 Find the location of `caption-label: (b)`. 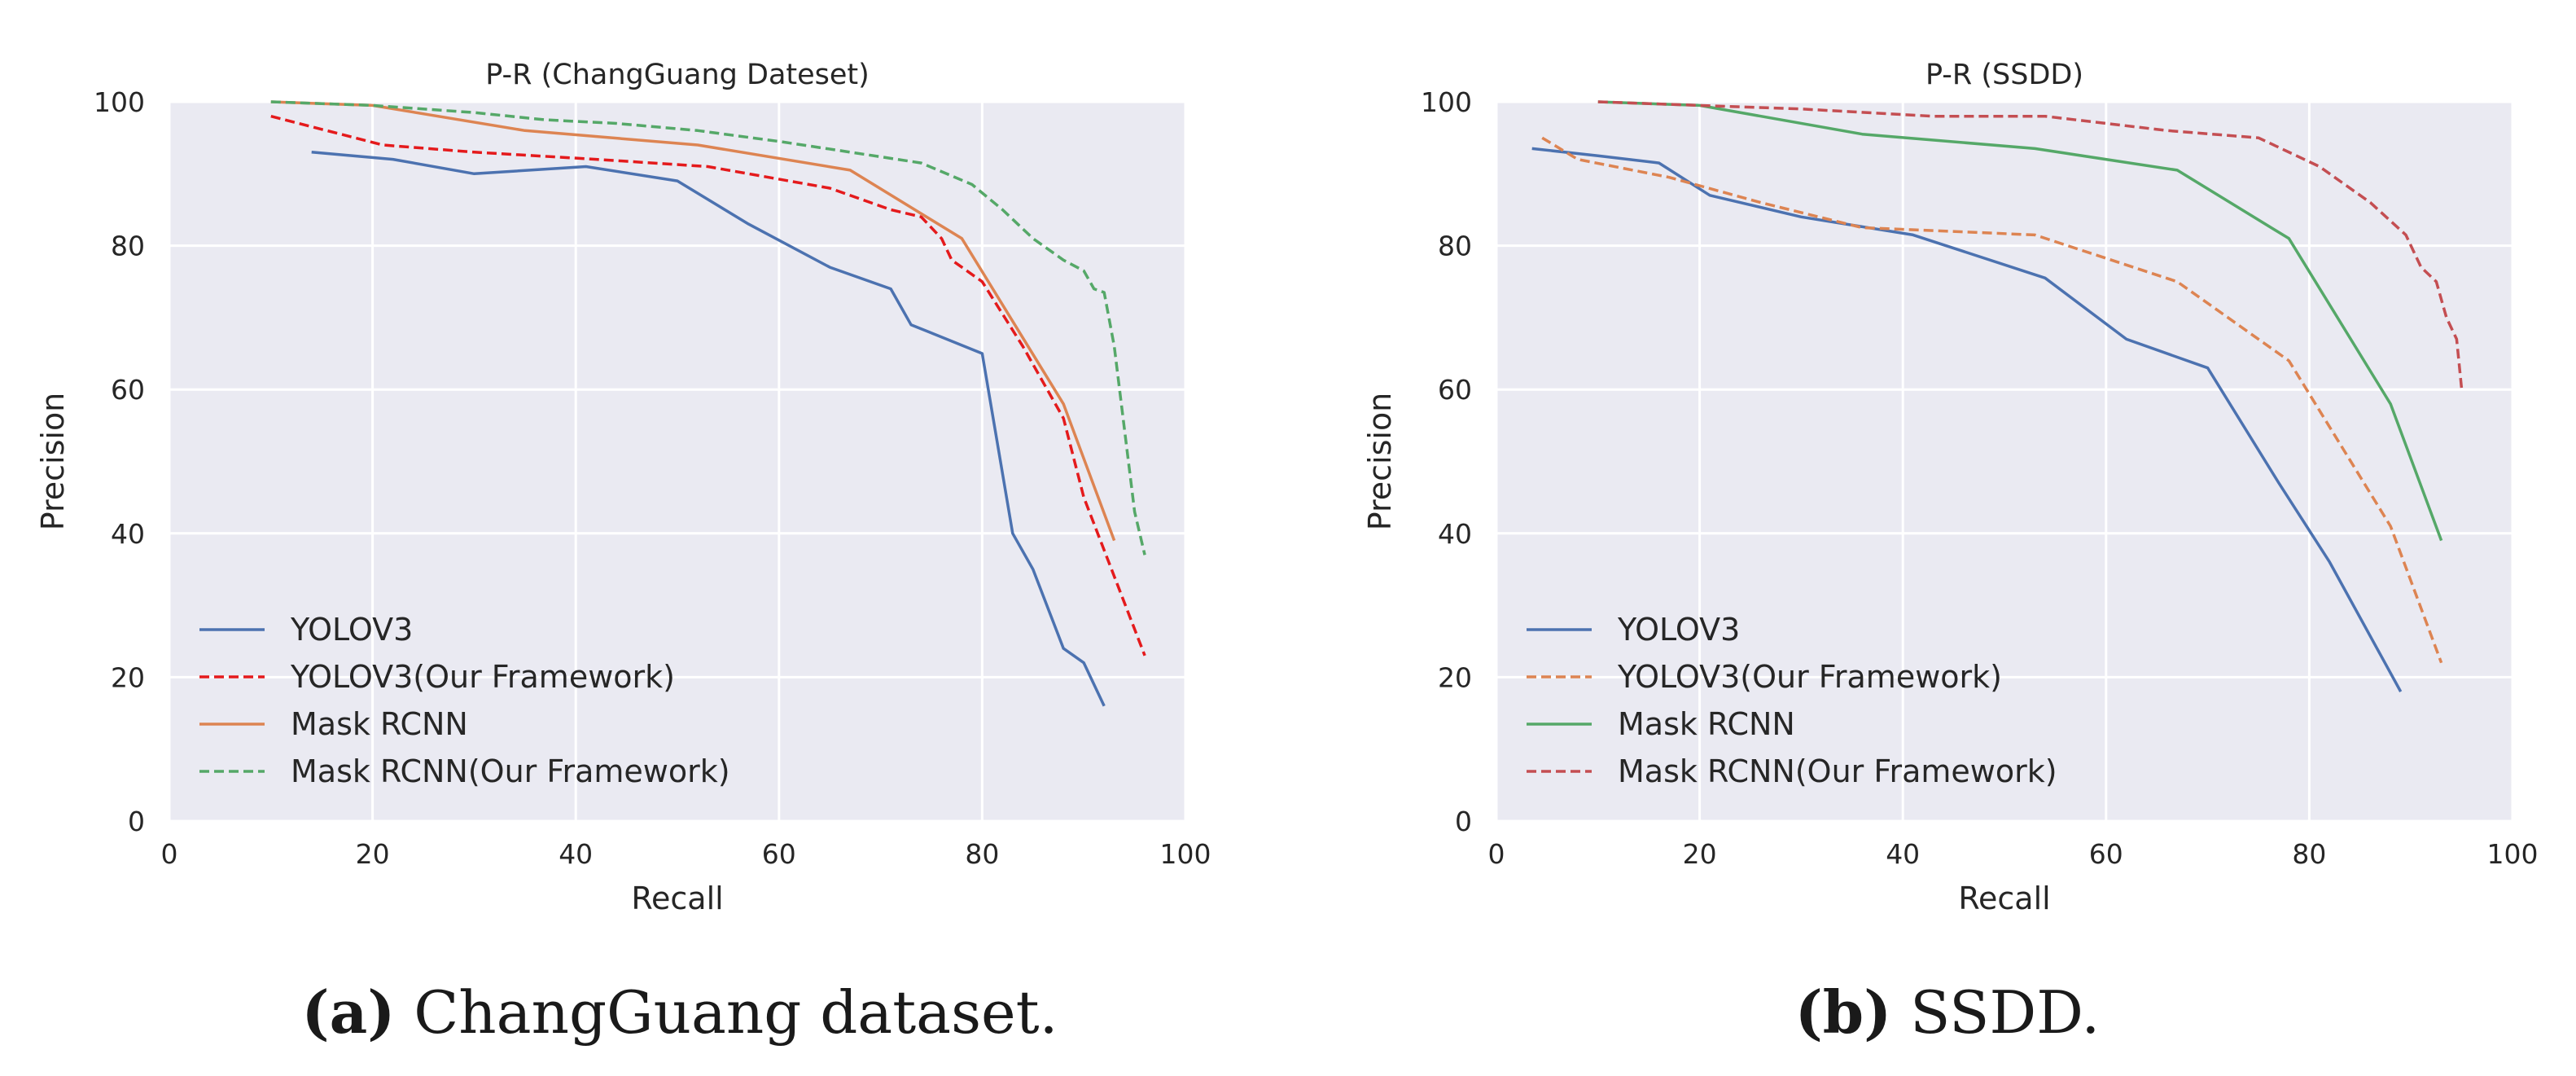

caption-label: (b) is located at coordinates (1843, 1012).